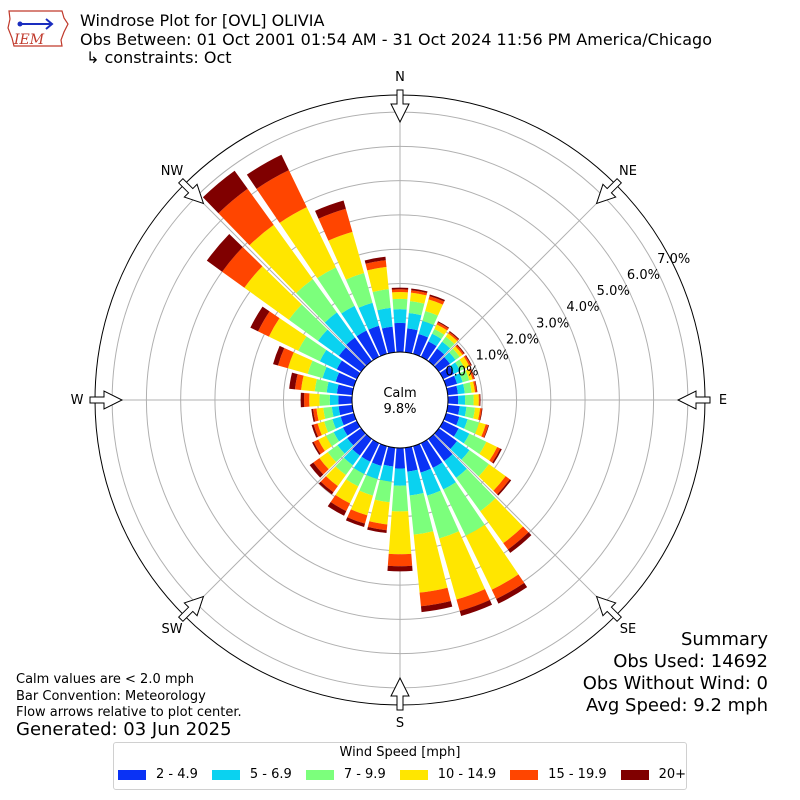  What do you see at coordinates (399, 393) in the screenshot?
I see `calm-label: Calm` at bounding box center [399, 393].